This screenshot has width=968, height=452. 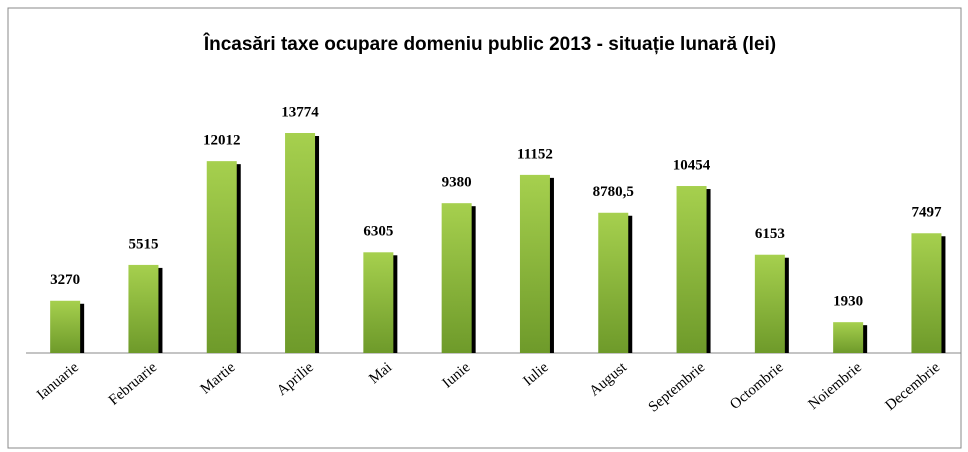 I want to click on value-label: 7497, so click(x=926, y=213).